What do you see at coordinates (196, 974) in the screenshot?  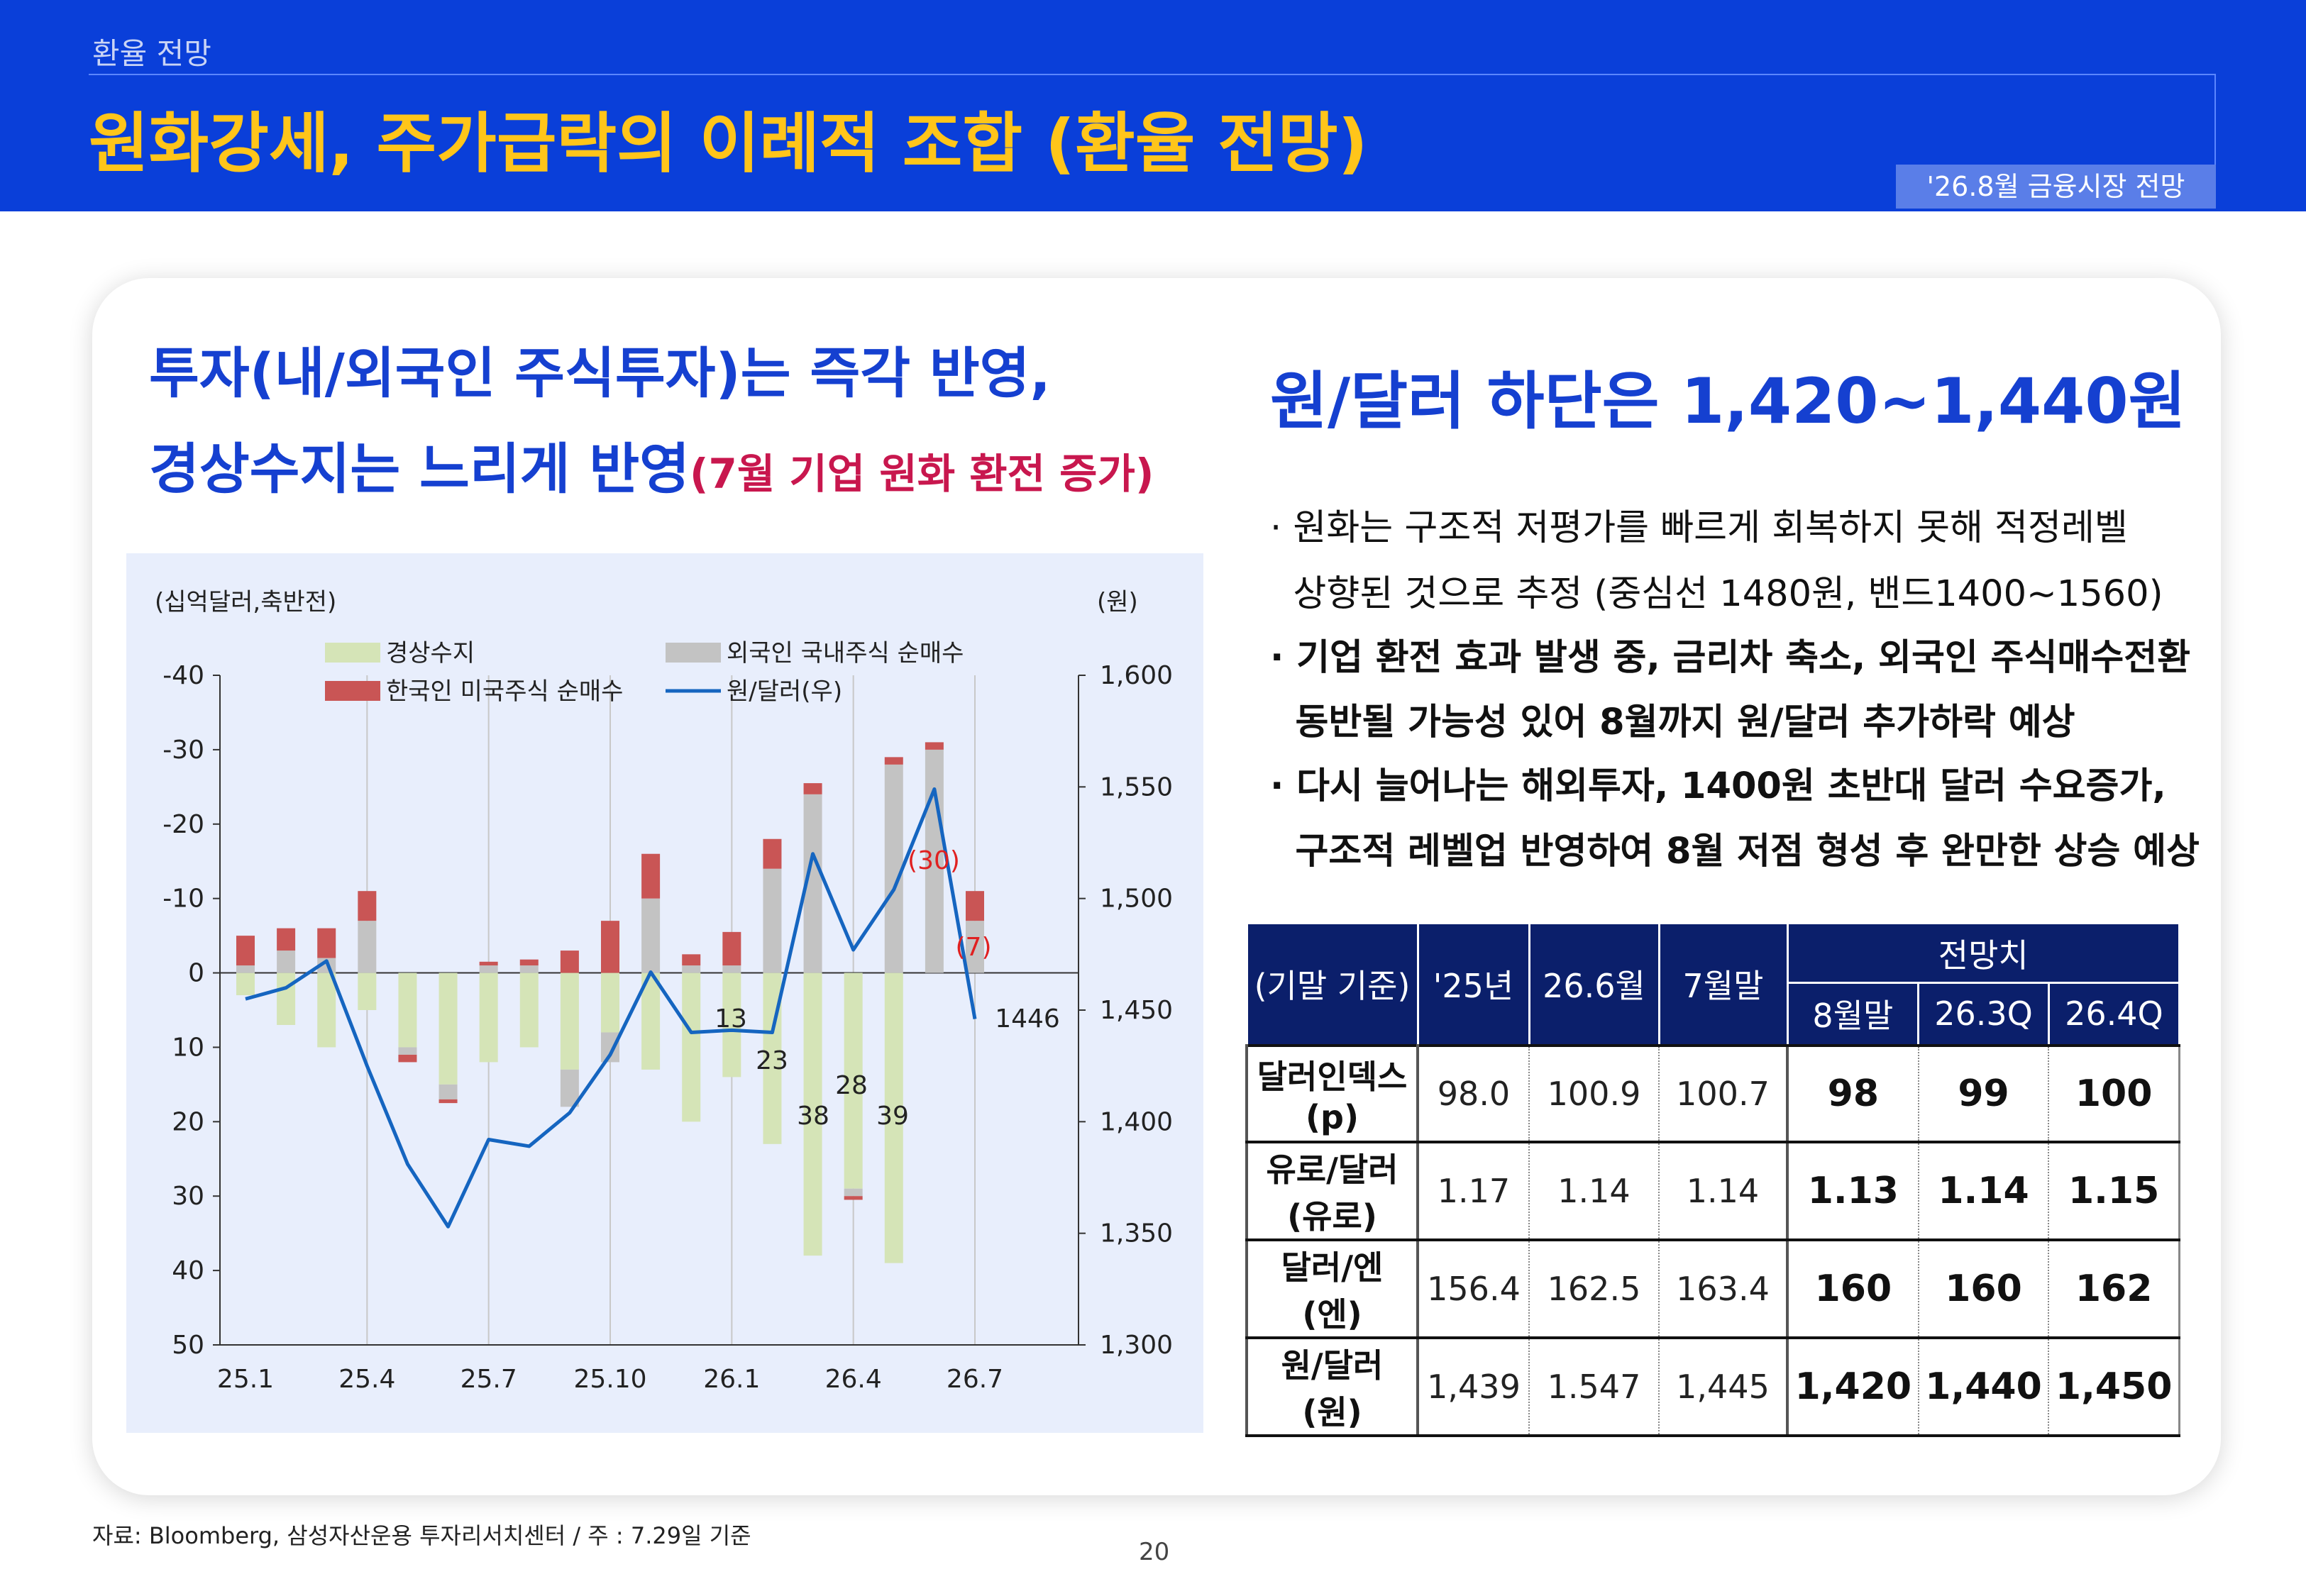 I see `left-tick-label: 0` at bounding box center [196, 974].